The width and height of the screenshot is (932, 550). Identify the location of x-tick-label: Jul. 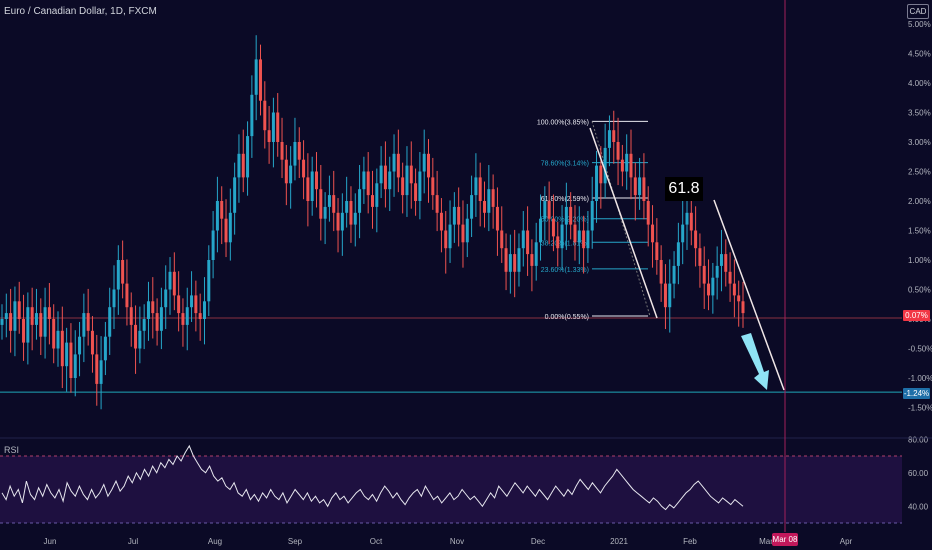
(133, 541).